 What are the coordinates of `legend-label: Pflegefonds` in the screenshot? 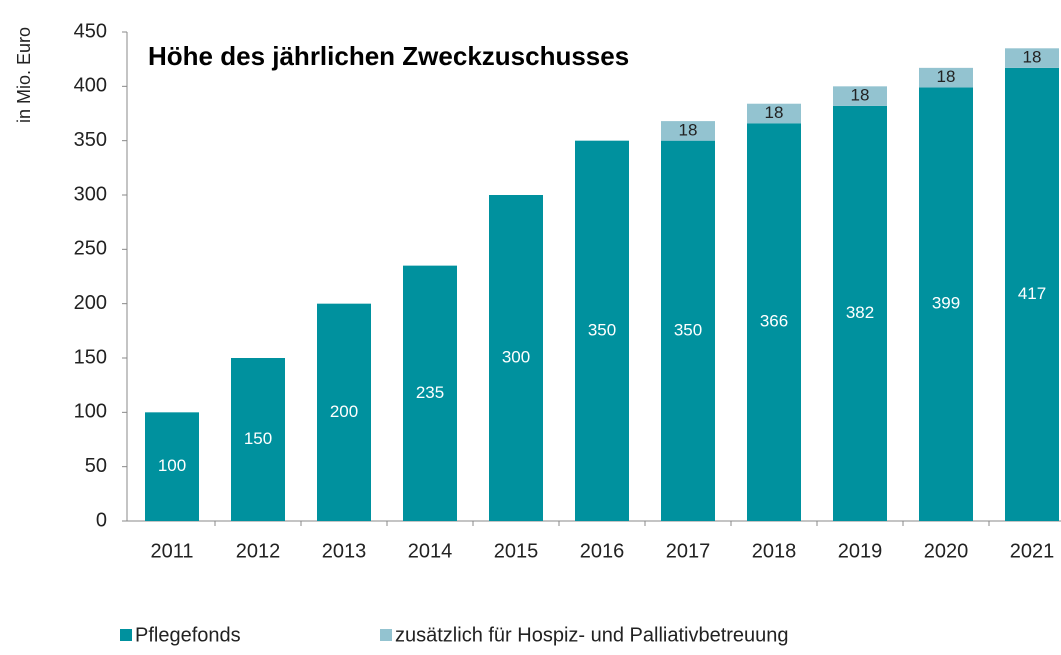 It's located at (188, 635).